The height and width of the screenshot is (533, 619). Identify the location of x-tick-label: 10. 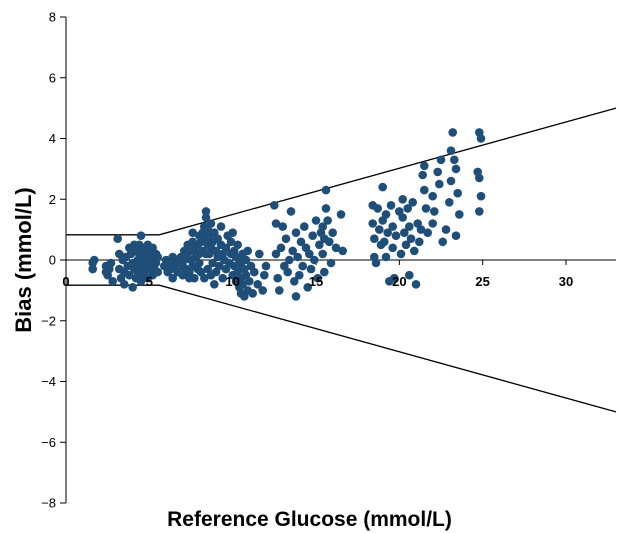
(232, 281).